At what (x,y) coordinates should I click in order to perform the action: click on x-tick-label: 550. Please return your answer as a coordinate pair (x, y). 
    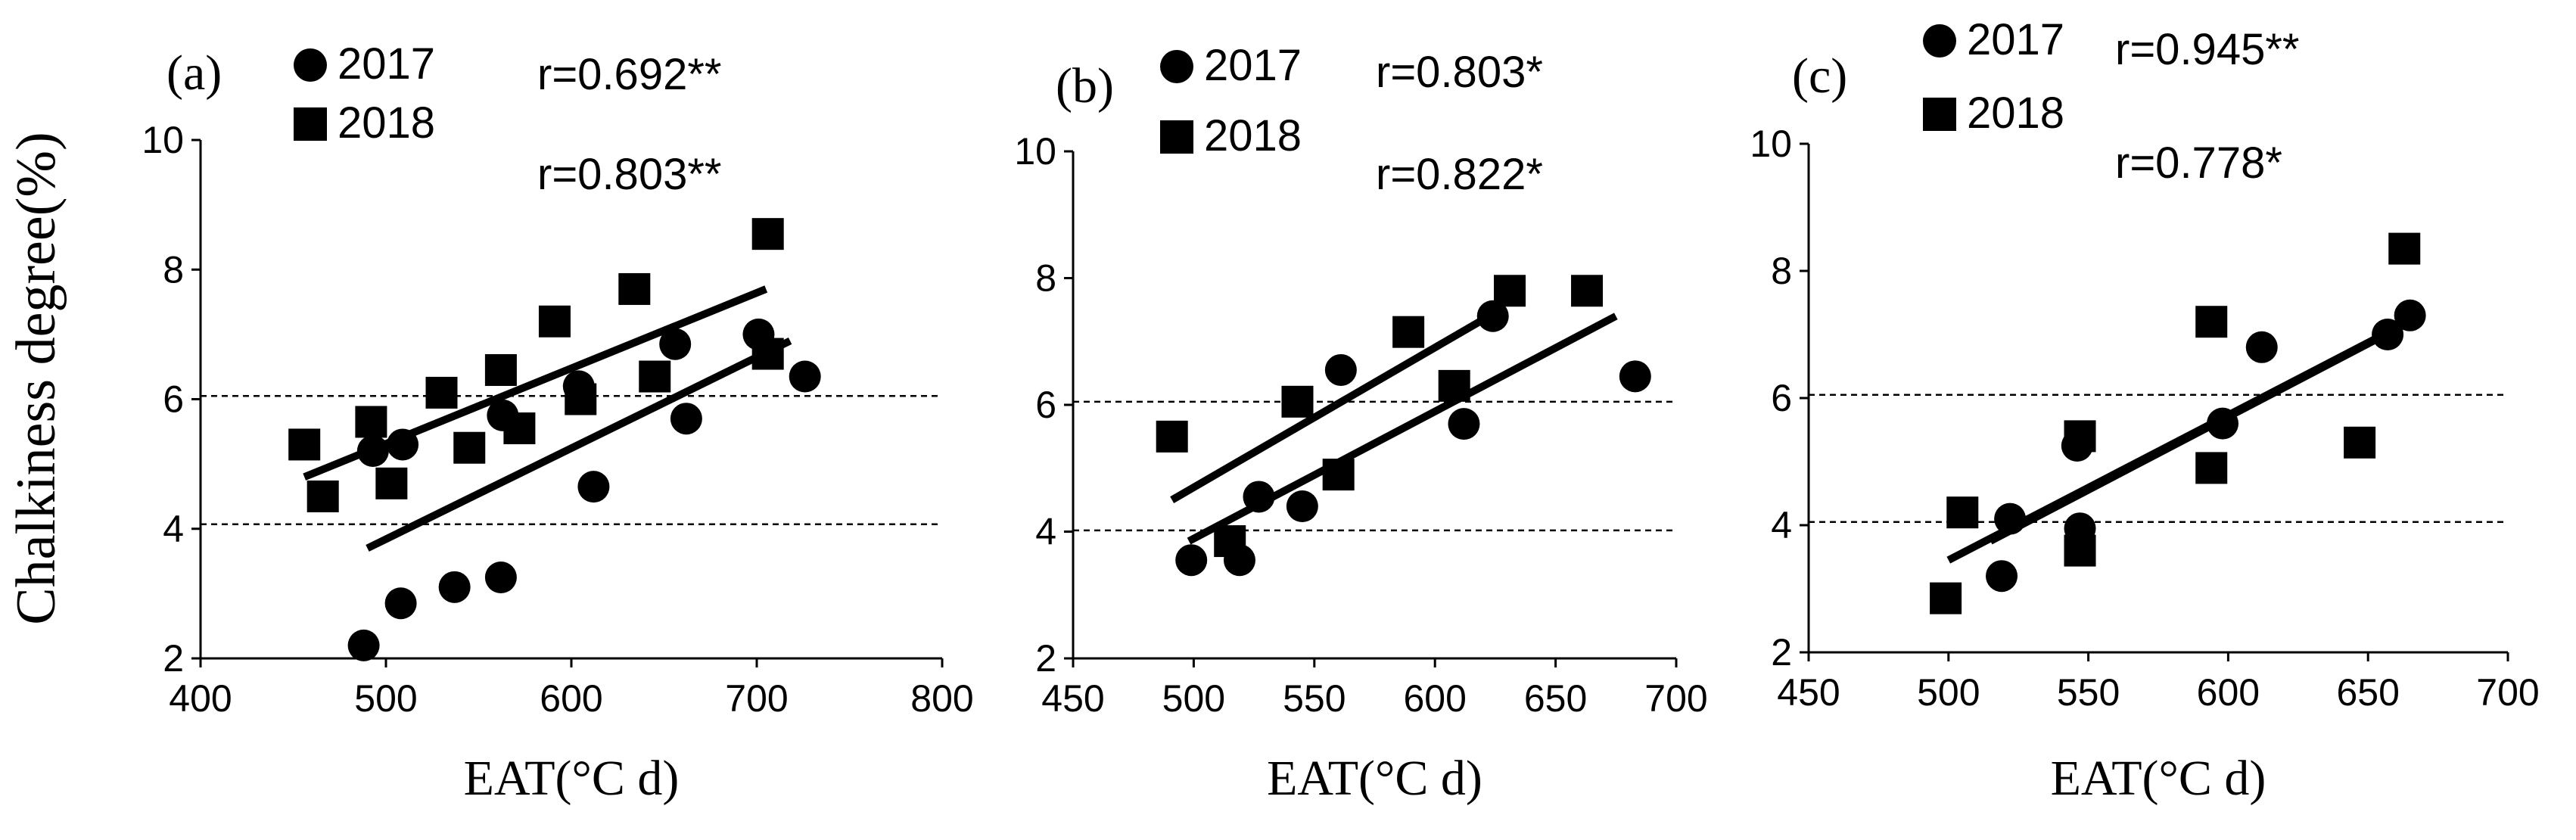
    Looking at the image, I should click on (1314, 698).